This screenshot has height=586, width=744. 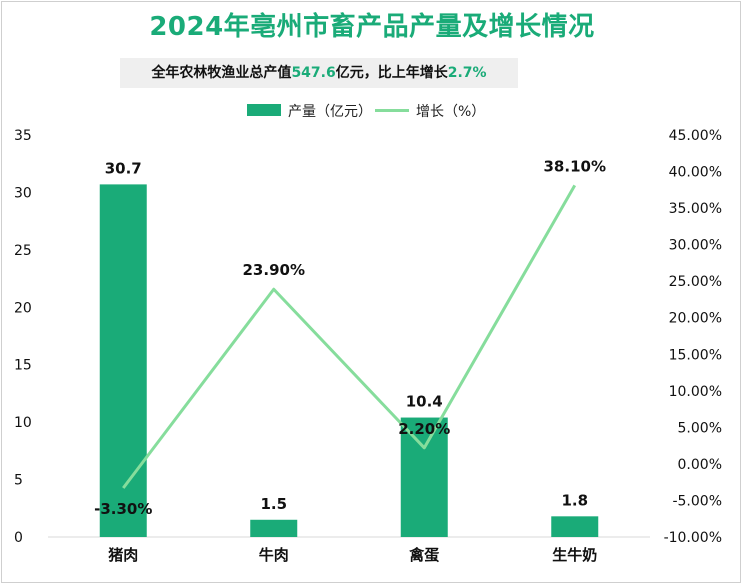 What do you see at coordinates (693, 538) in the screenshot?
I see `y-right-tick-label: -10.00%` at bounding box center [693, 538].